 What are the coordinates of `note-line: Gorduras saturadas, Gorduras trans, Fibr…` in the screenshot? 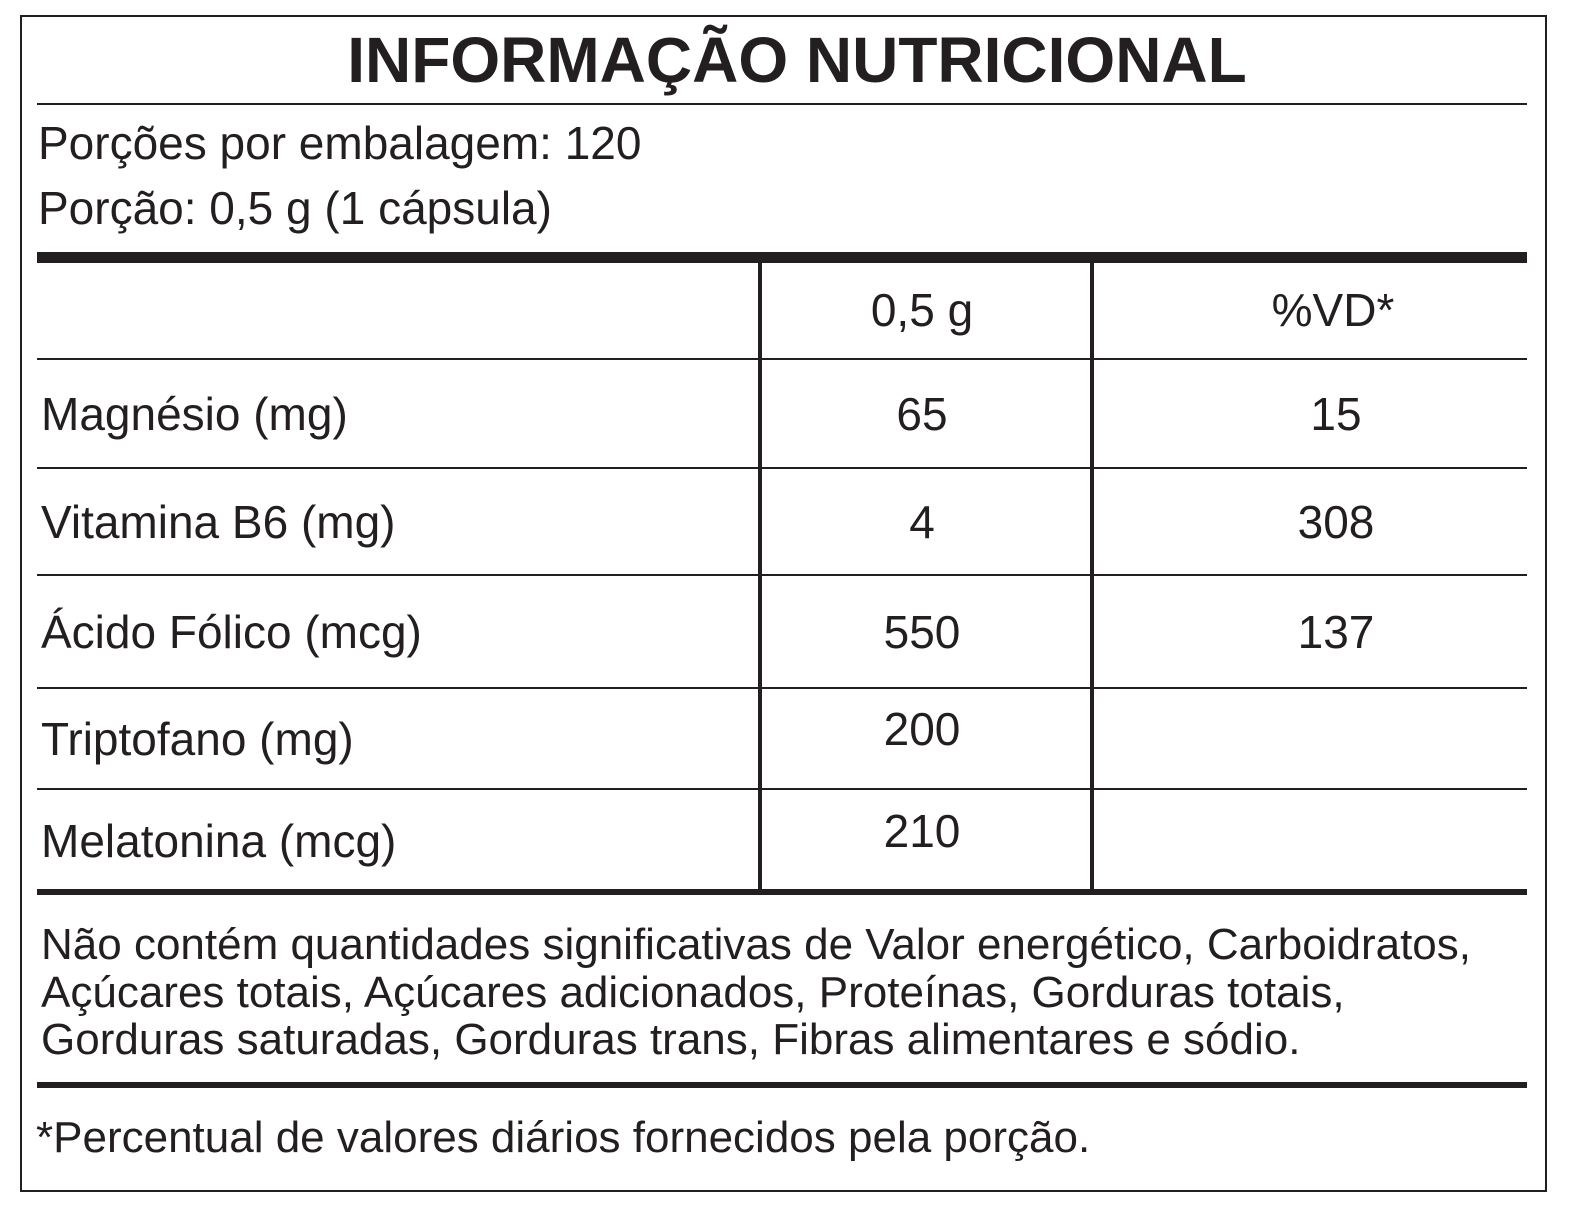 It's located at (671, 1039).